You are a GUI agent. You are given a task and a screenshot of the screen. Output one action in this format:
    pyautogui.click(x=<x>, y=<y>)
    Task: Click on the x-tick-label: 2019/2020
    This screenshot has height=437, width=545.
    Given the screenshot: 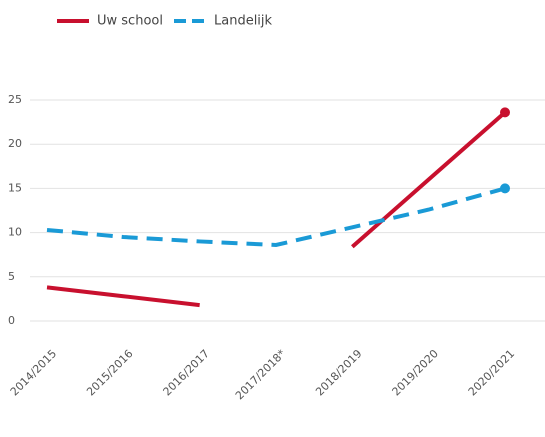 What is the action you would take?
    pyautogui.click(x=415, y=372)
    